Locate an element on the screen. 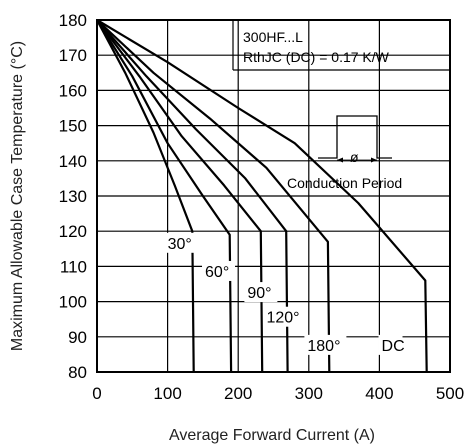 This screenshot has height=445, width=465. y-tick-label: 160 is located at coordinates (73, 90).